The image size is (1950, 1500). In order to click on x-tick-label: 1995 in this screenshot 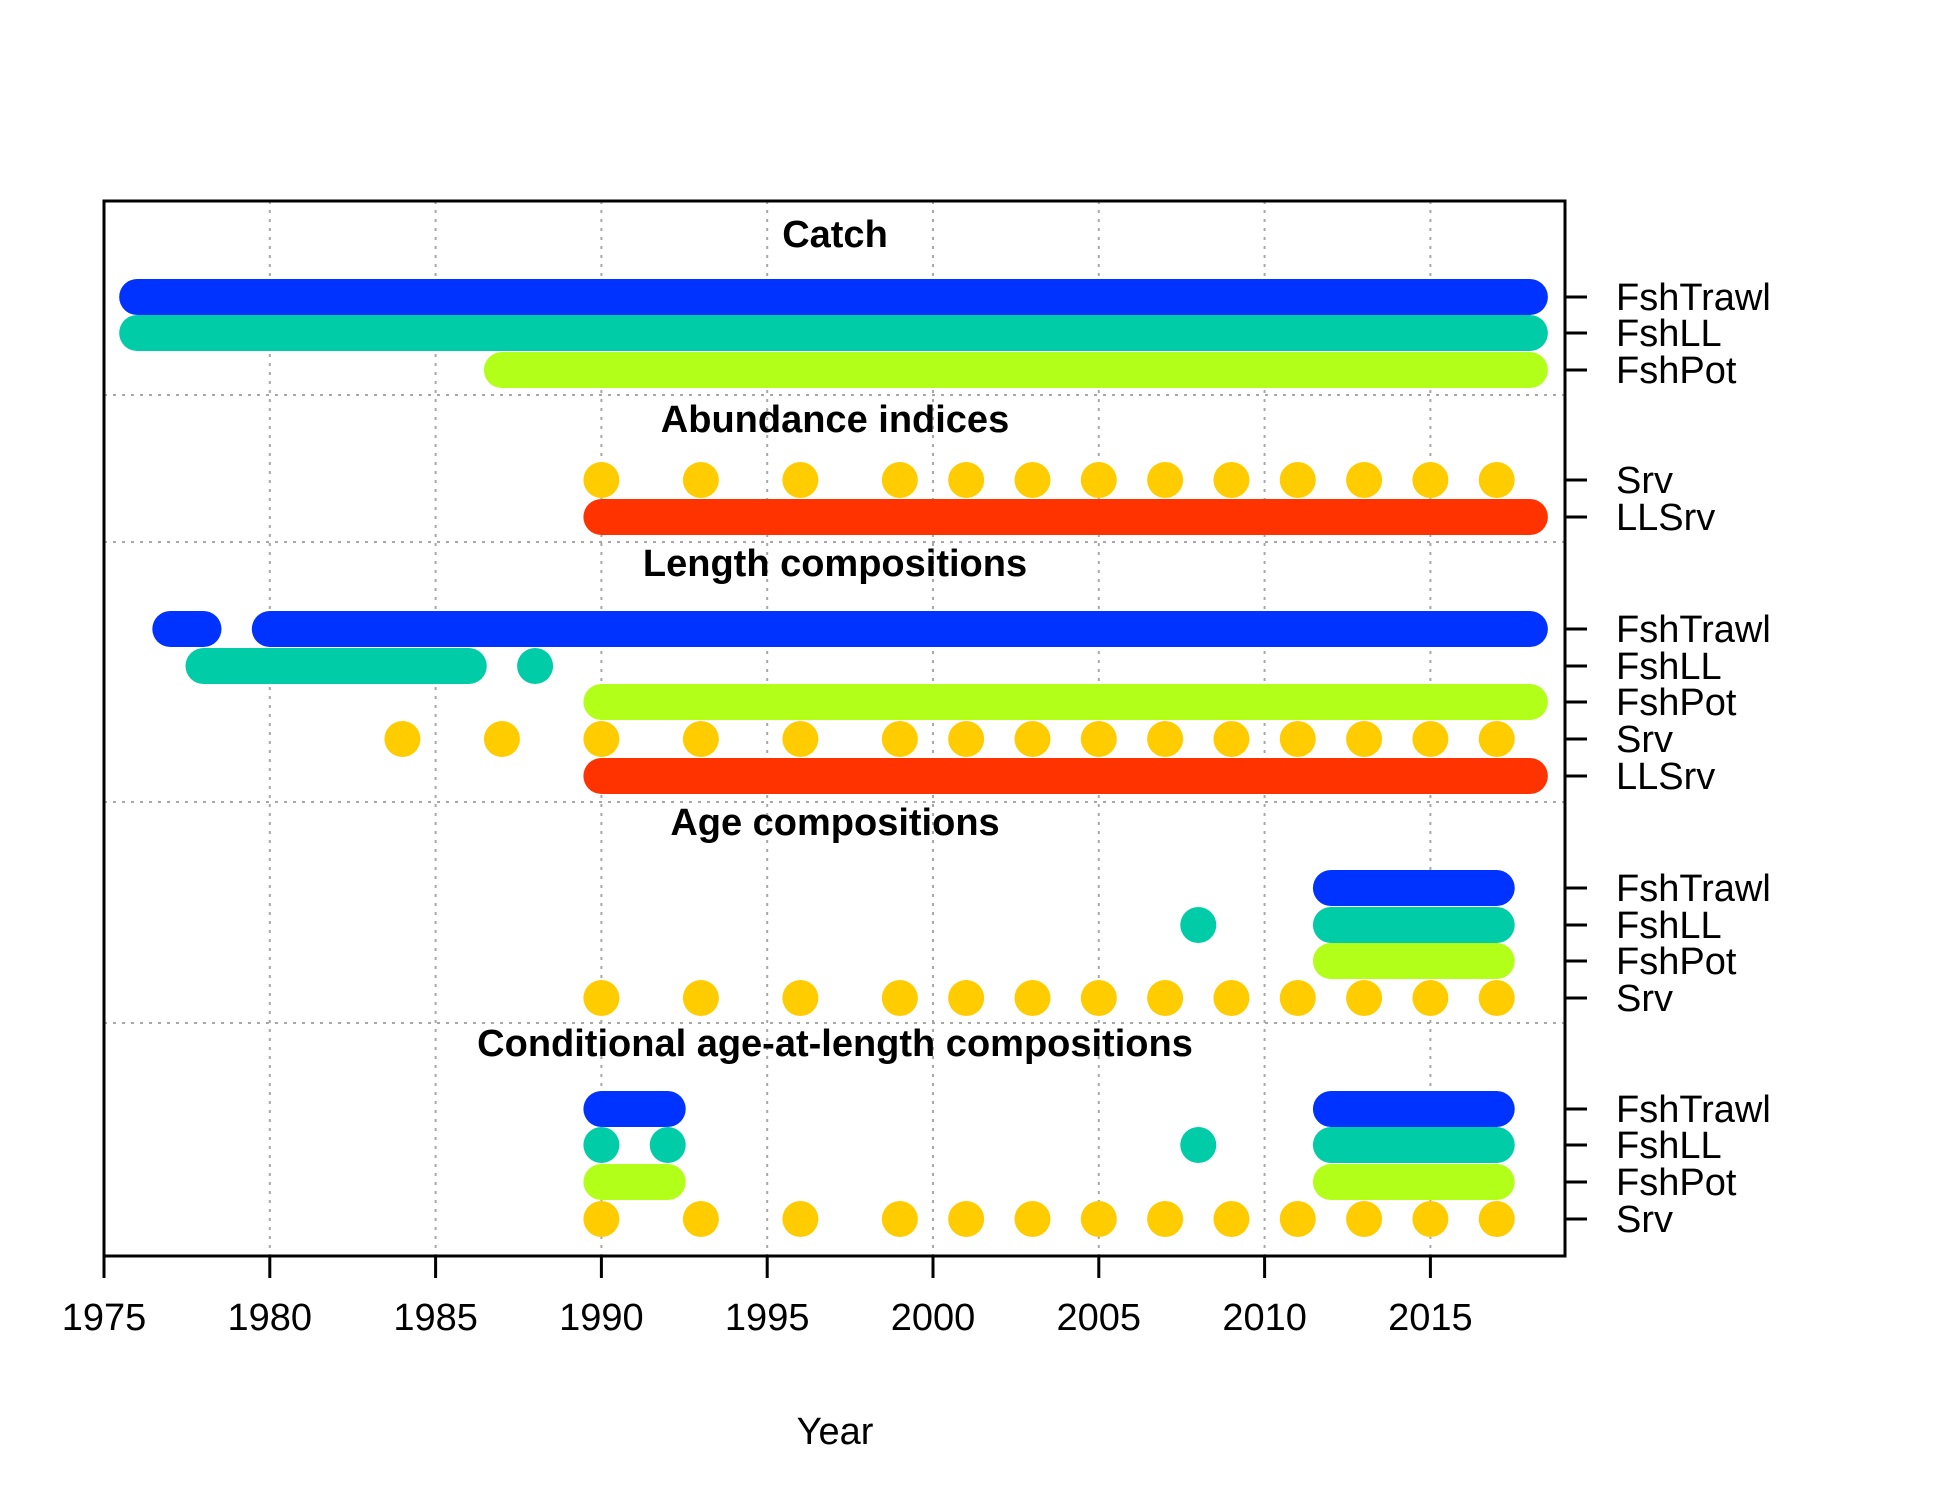, I will do `click(767, 1318)`.